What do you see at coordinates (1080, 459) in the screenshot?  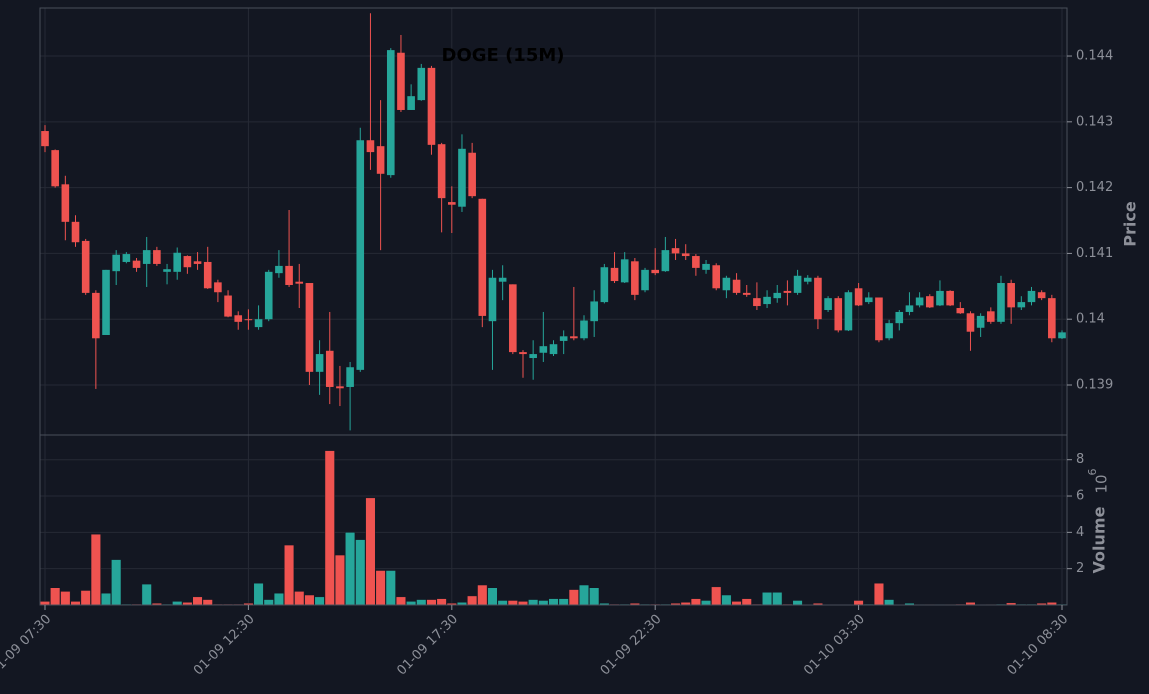 I see `volume-tick-label: 8` at bounding box center [1080, 459].